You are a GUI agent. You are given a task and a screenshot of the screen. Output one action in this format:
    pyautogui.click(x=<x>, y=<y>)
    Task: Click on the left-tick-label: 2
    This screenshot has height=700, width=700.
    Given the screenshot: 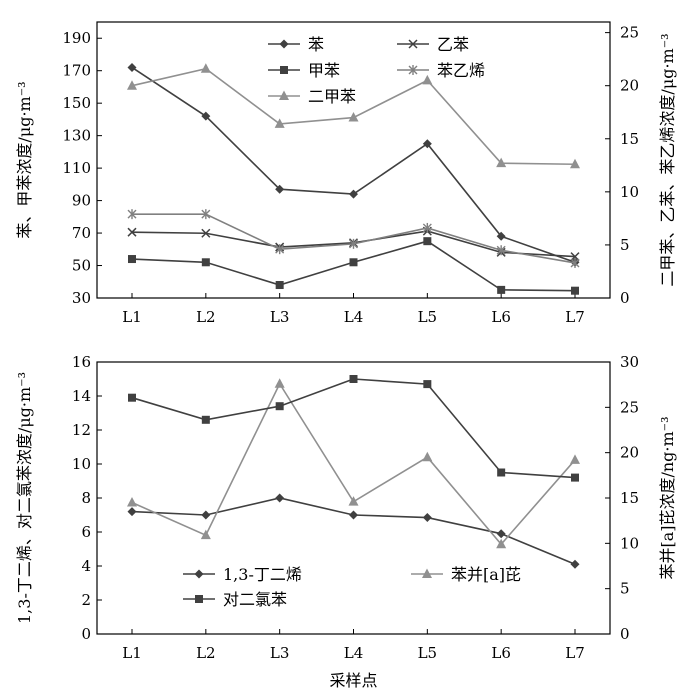 What is the action you would take?
    pyautogui.click(x=86, y=600)
    